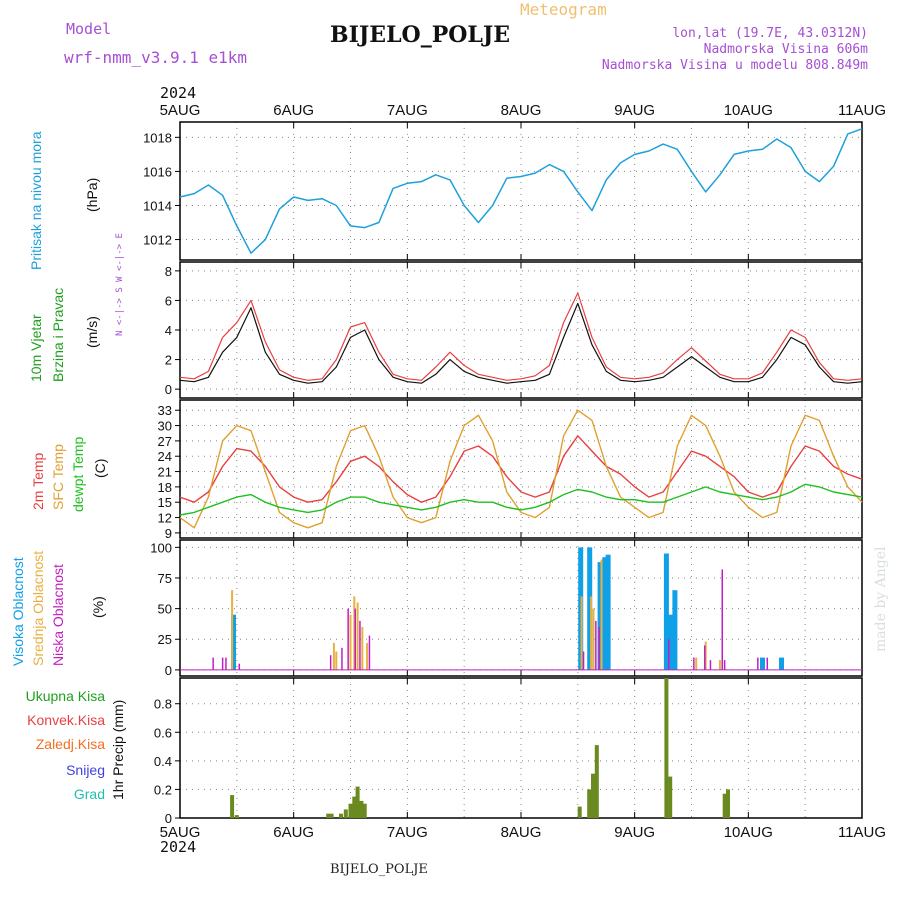 Image resolution: width=900 pixels, height=900 pixels. I want to click on y-tick-label: 100, so click(161, 547).